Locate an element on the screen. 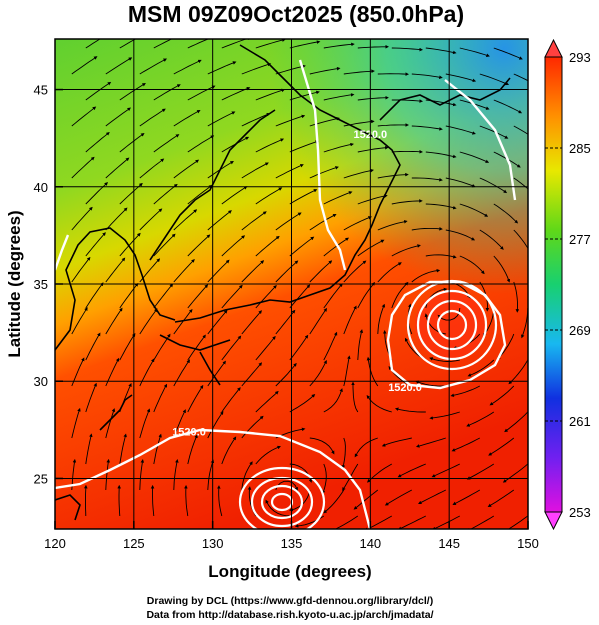 This screenshot has height=625, width=599. colorbar-tick-label: 253 is located at coordinates (580, 512).